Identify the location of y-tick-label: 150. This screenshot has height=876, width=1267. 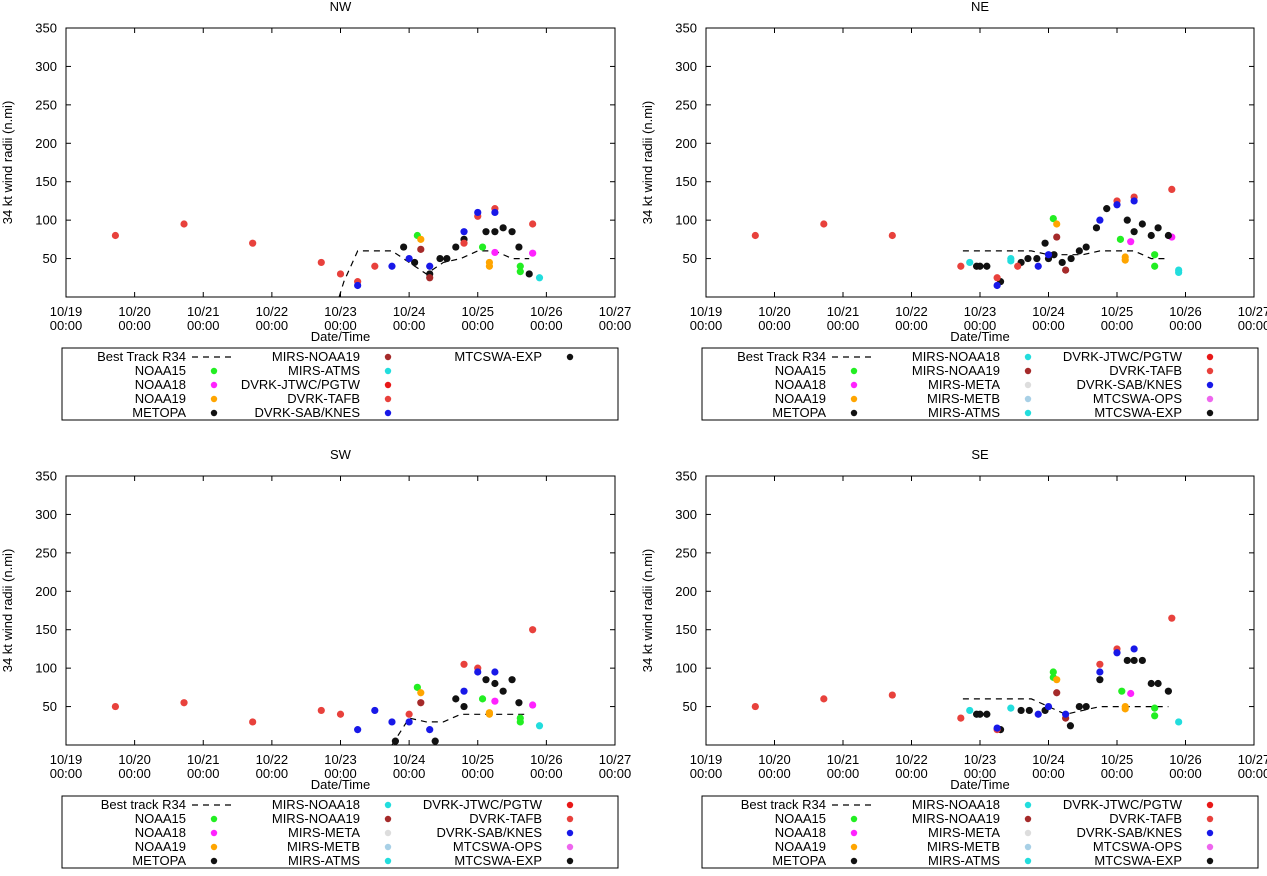
(686, 181).